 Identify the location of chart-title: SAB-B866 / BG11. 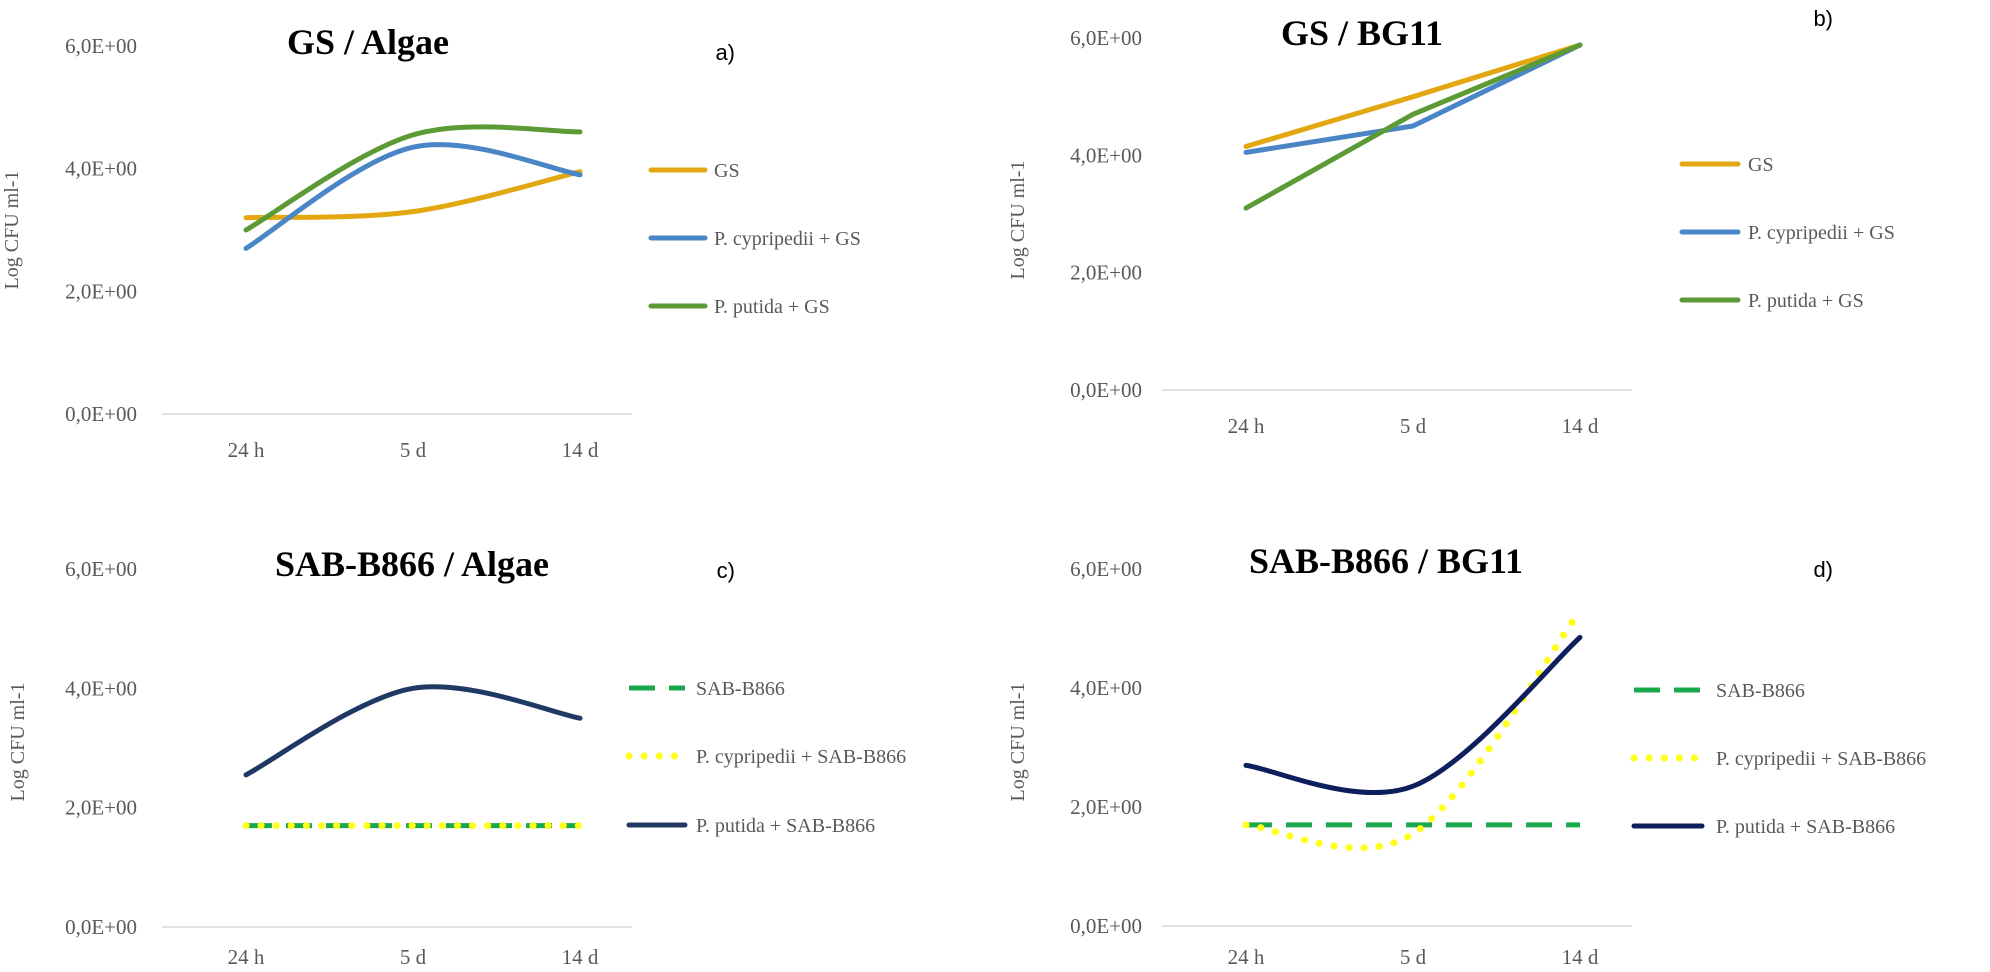
(1386, 561).